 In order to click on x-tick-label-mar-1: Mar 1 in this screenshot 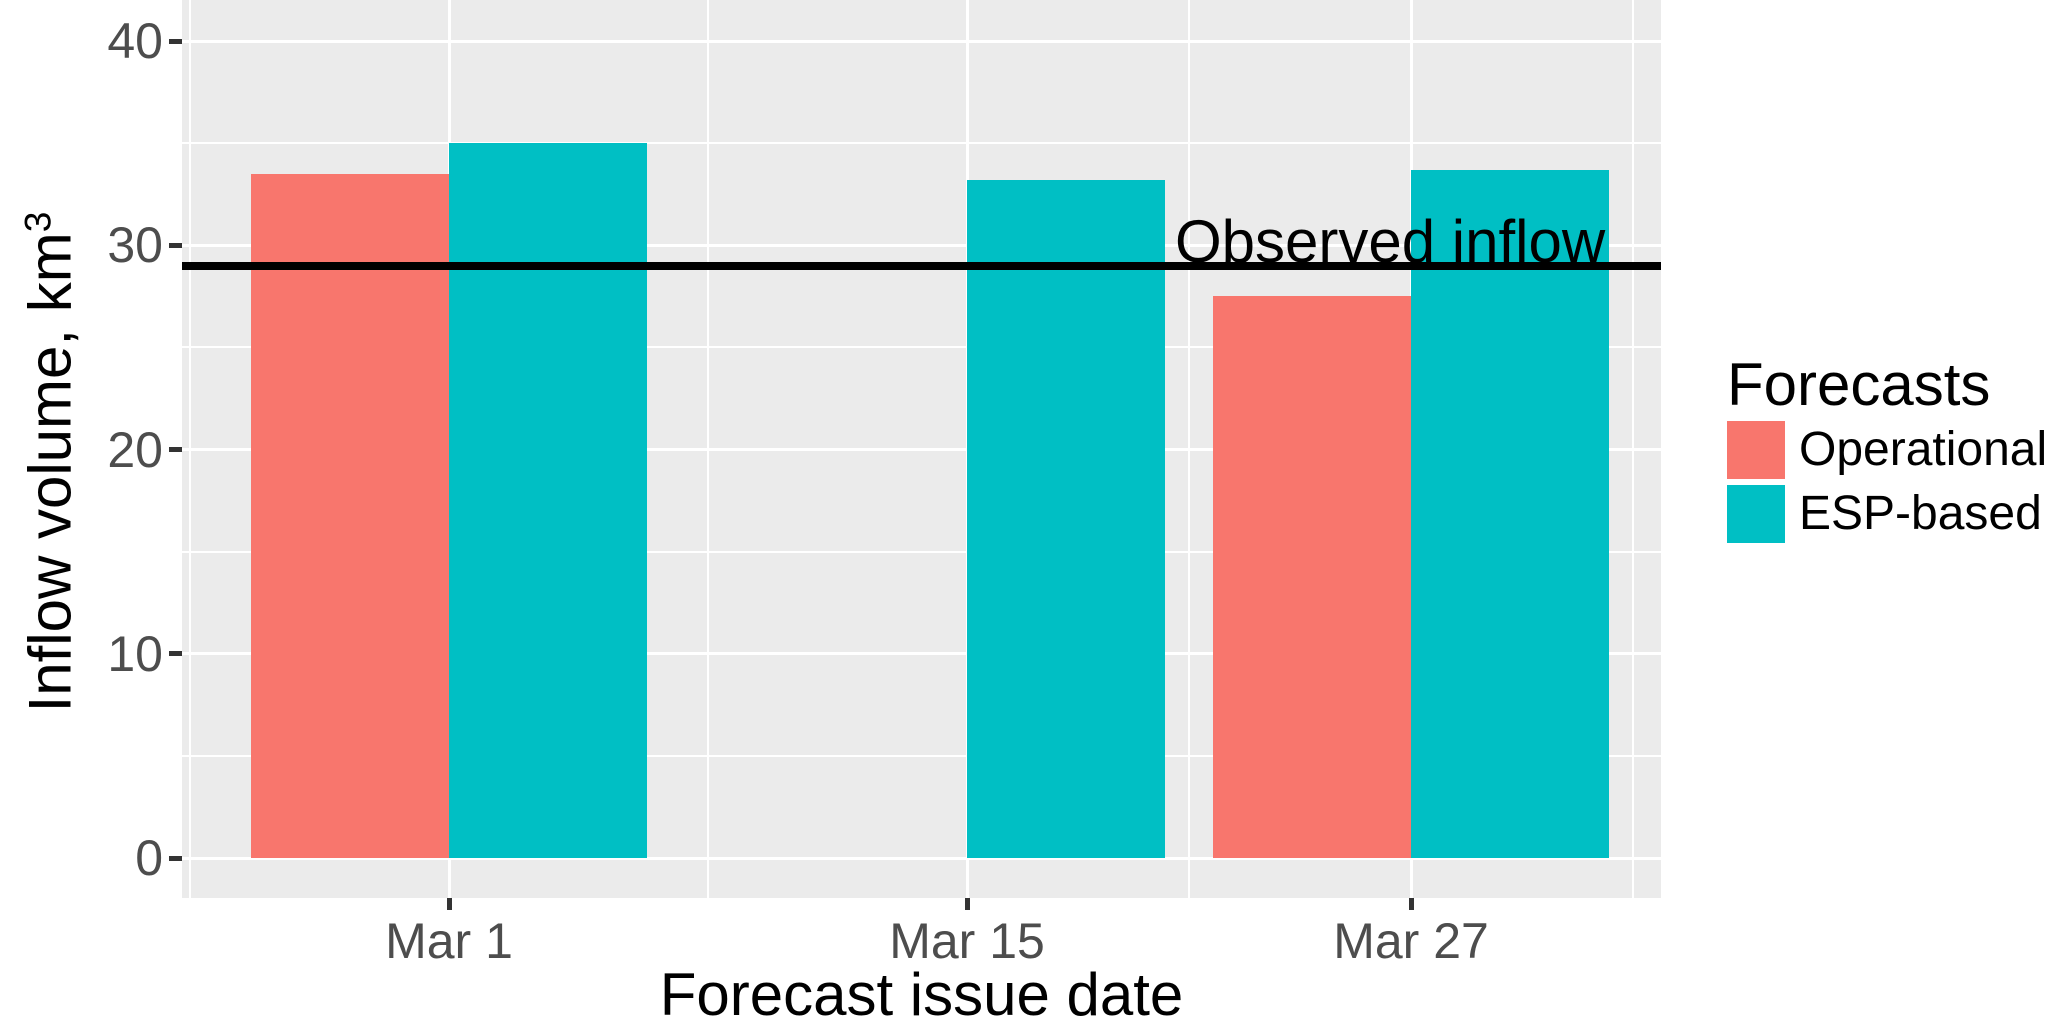, I will do `click(449, 941)`.